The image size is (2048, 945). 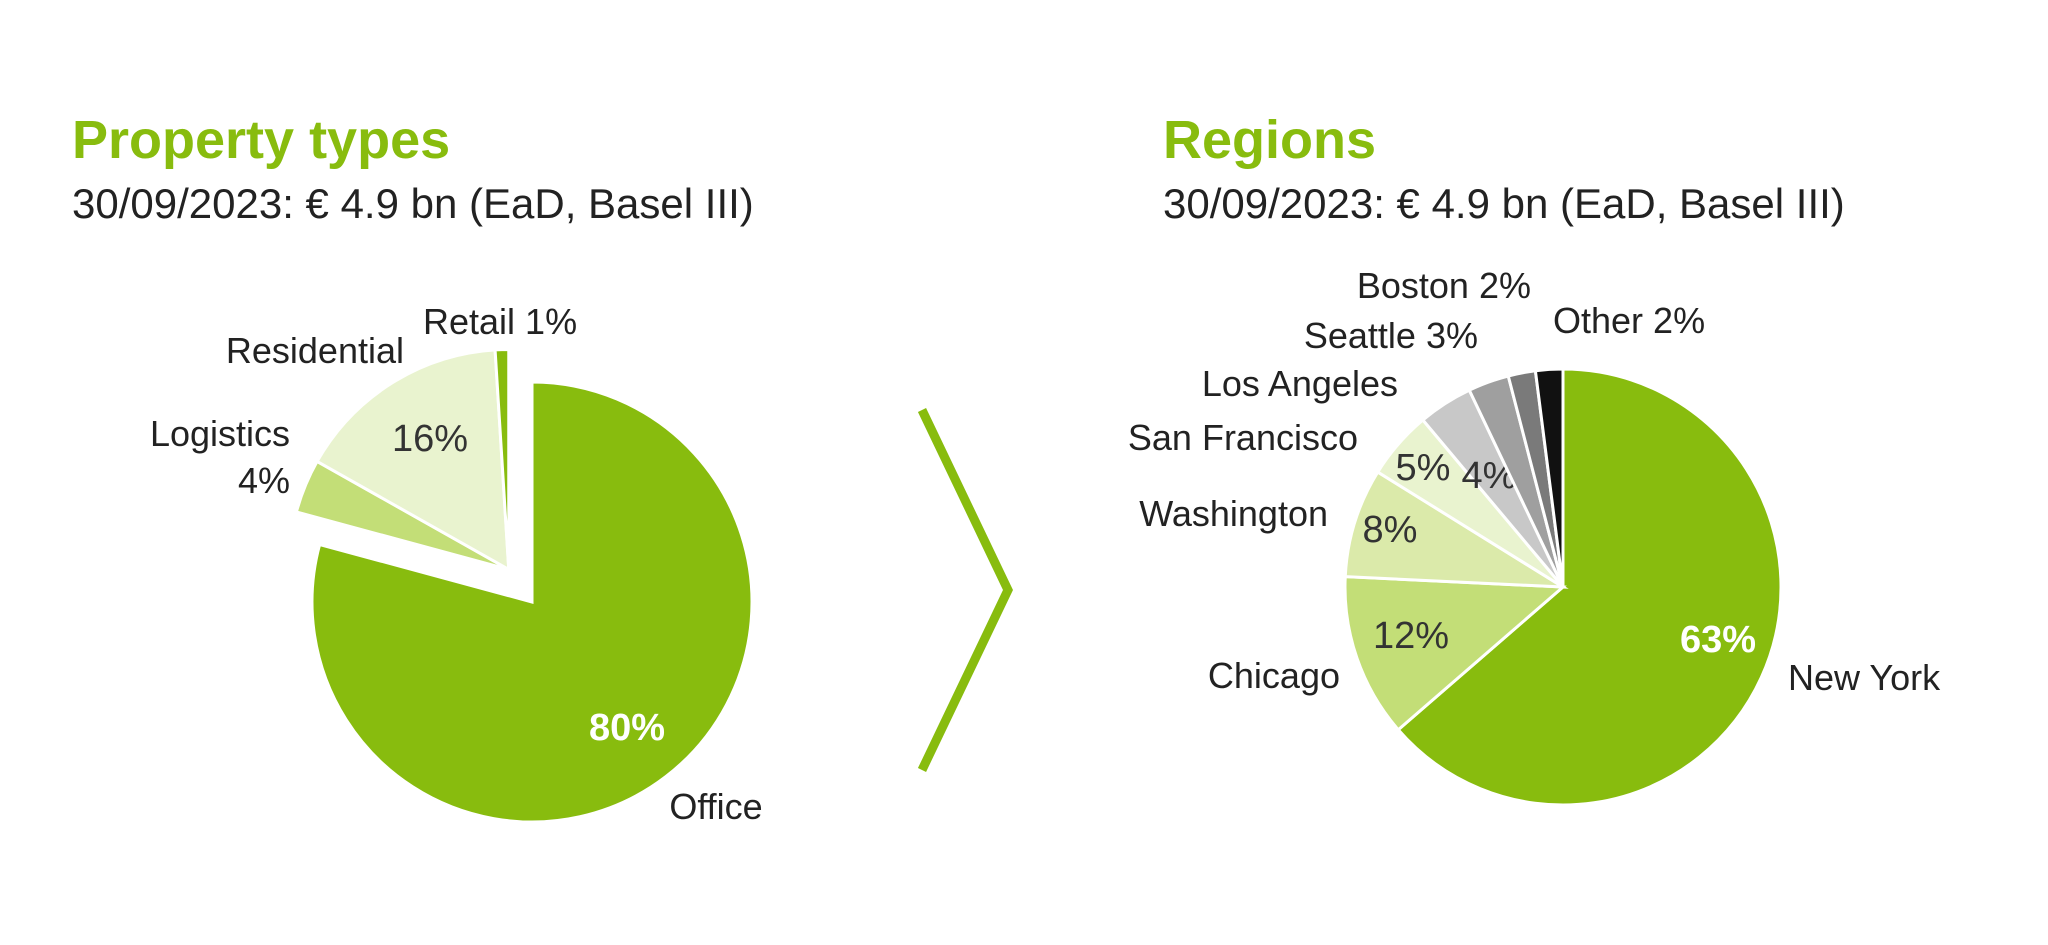 What do you see at coordinates (1455, 653) in the screenshot?
I see `slice-chicago` at bounding box center [1455, 653].